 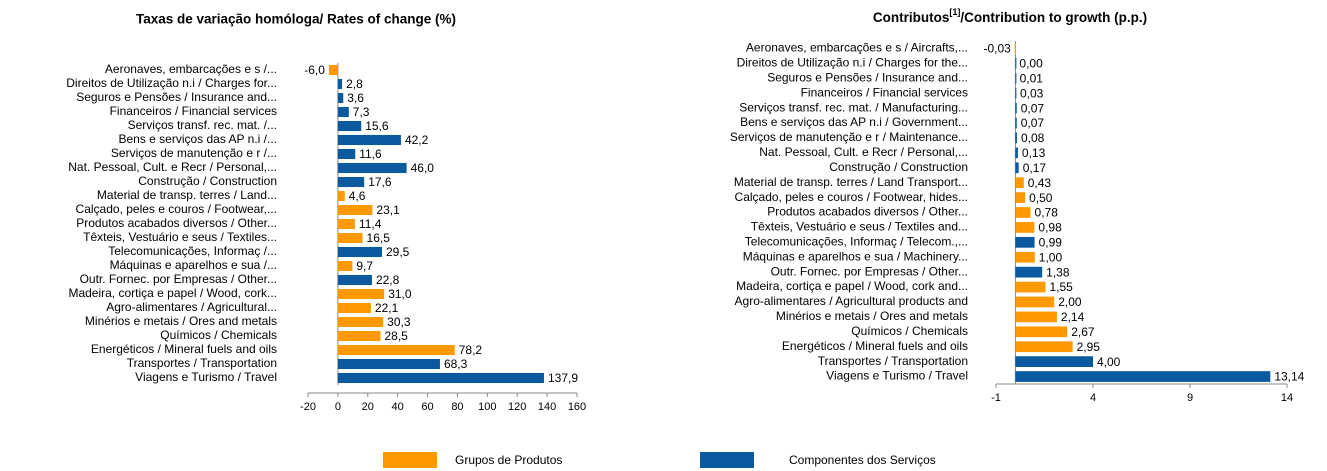 I want to click on x-tick-label: 20, so click(x=368, y=407).